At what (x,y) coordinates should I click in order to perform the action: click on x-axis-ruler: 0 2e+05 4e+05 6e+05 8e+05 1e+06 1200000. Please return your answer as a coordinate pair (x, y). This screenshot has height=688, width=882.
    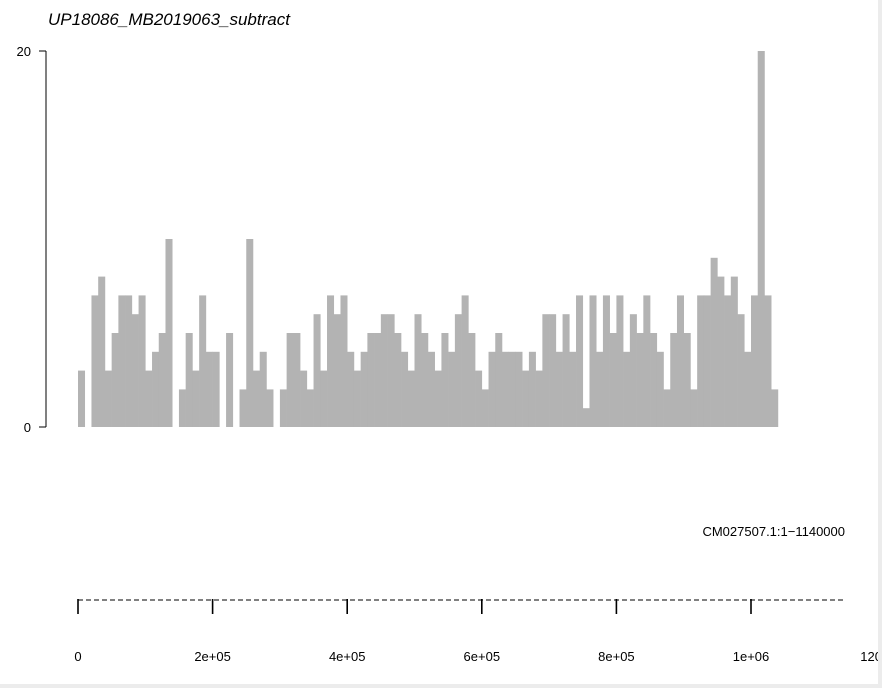
    Looking at the image, I should click on (476, 631).